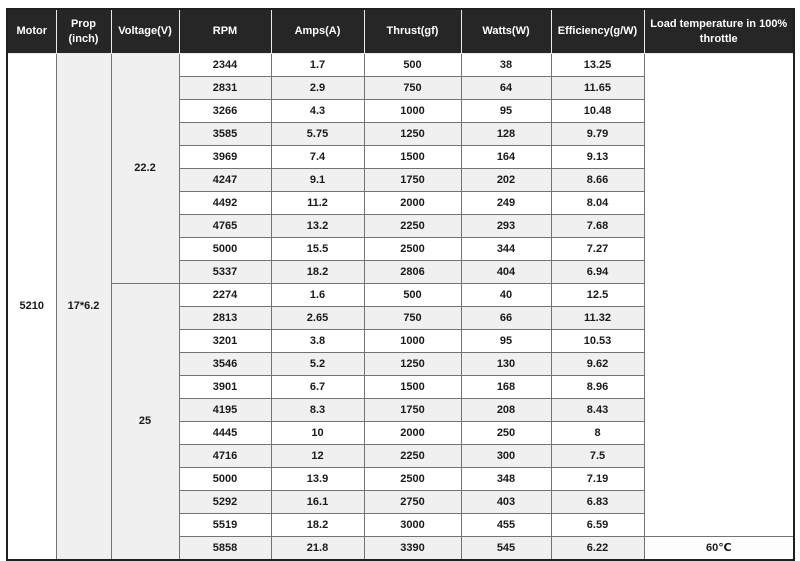  I want to click on cell-thrust: 750, so click(412, 88).